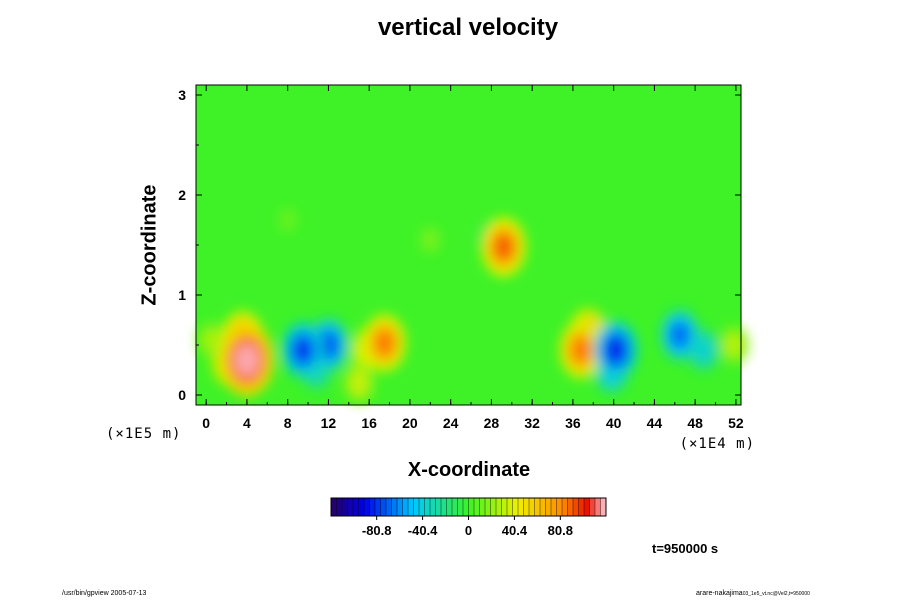 The image size is (900, 600). Describe the element at coordinates (717, 444) in the screenshot. I see `x-axis-unit: (×1E4 m)` at that location.